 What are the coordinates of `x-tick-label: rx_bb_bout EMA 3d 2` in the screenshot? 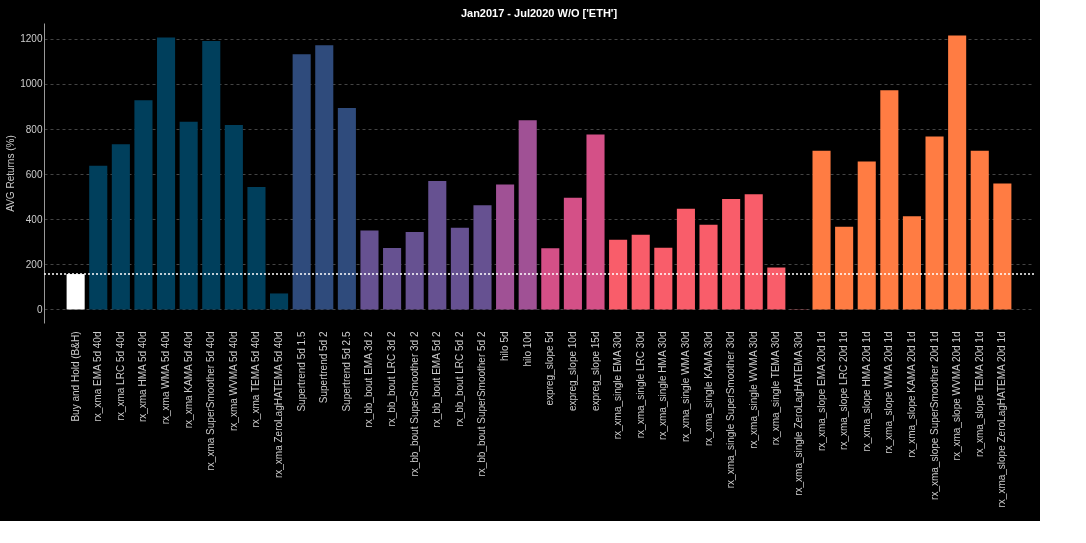 It's located at (369, 379).